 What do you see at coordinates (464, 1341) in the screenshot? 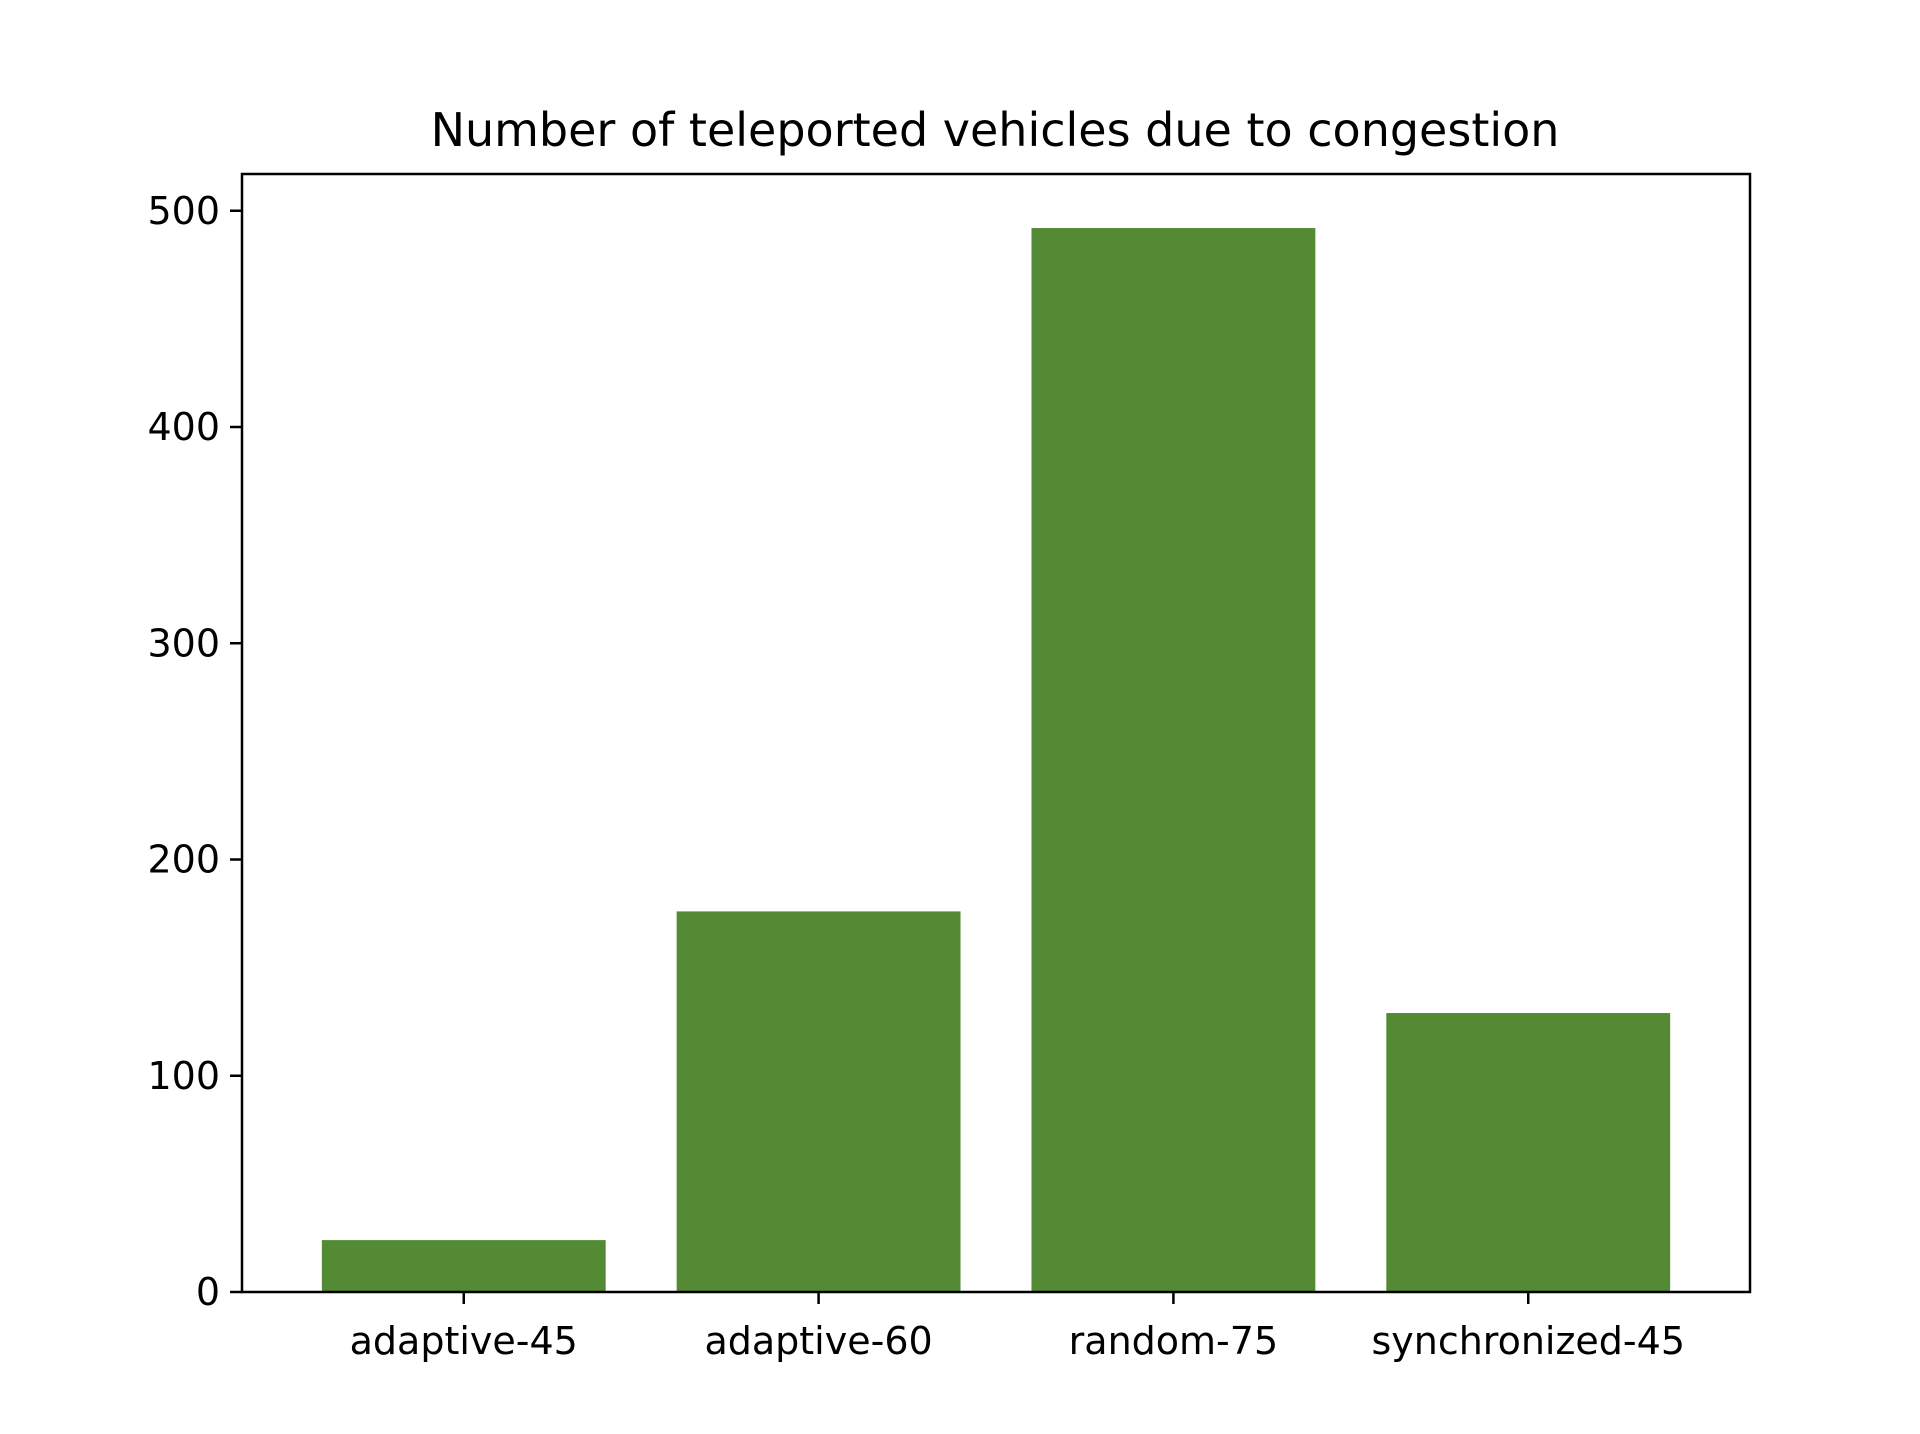
I see `x-tick-label: adaptive-45` at bounding box center [464, 1341].